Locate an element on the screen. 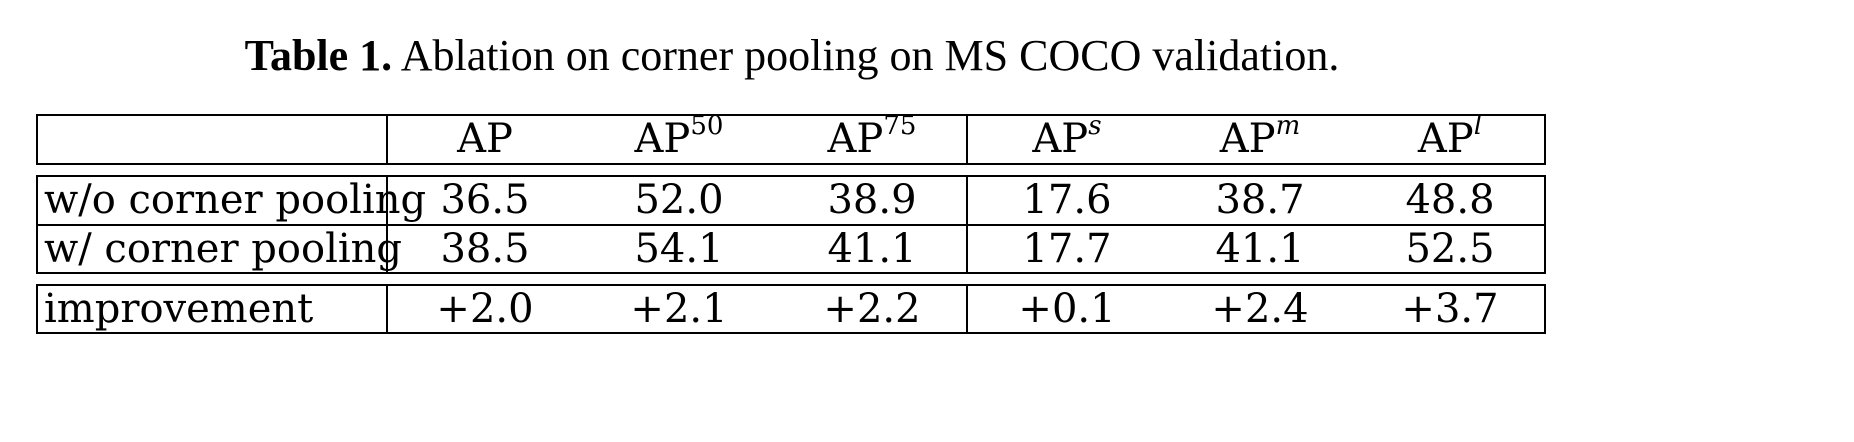  table-cell: +2.2 is located at coordinates (872, 309).